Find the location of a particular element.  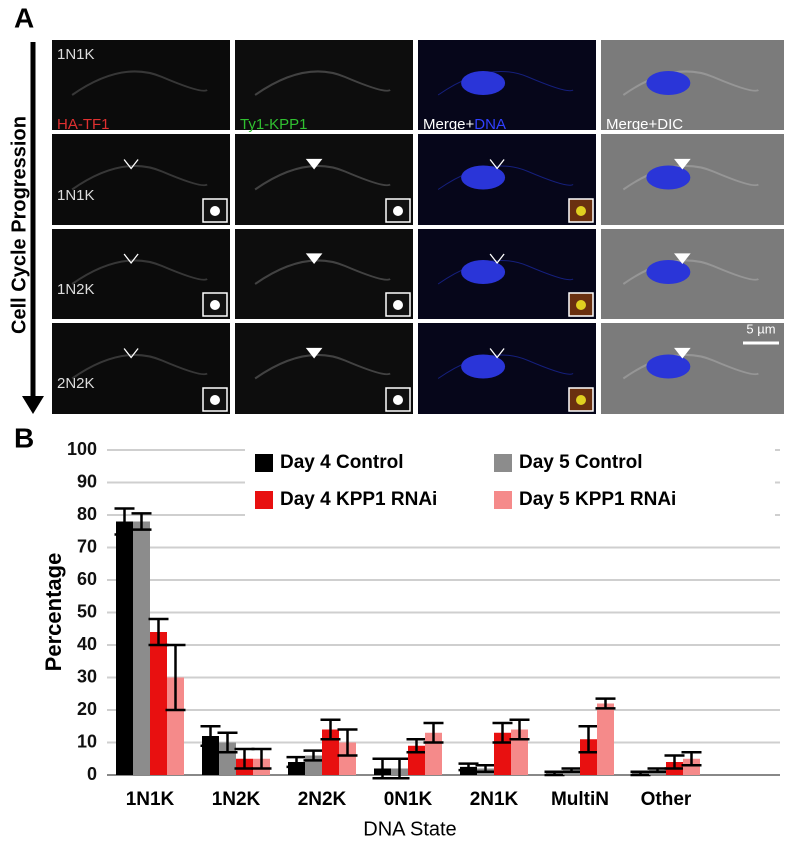

x-tick-label: 2N2K is located at coordinates (322, 799).